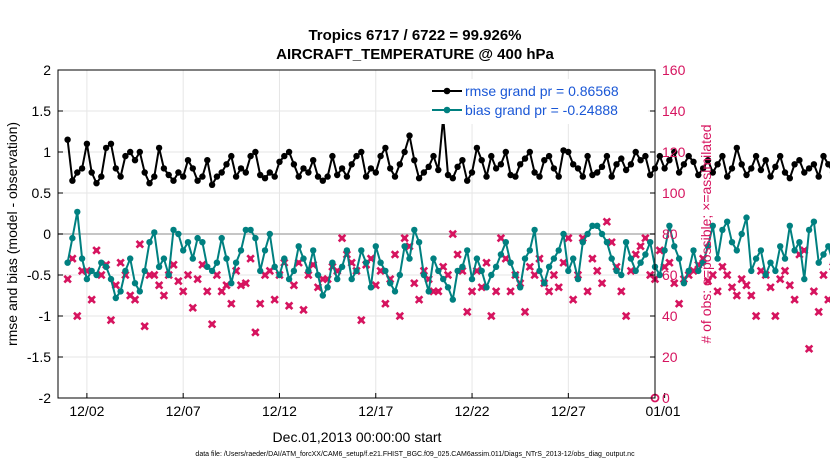  I want to click on x-tick-label: 01/01, so click(662, 411).